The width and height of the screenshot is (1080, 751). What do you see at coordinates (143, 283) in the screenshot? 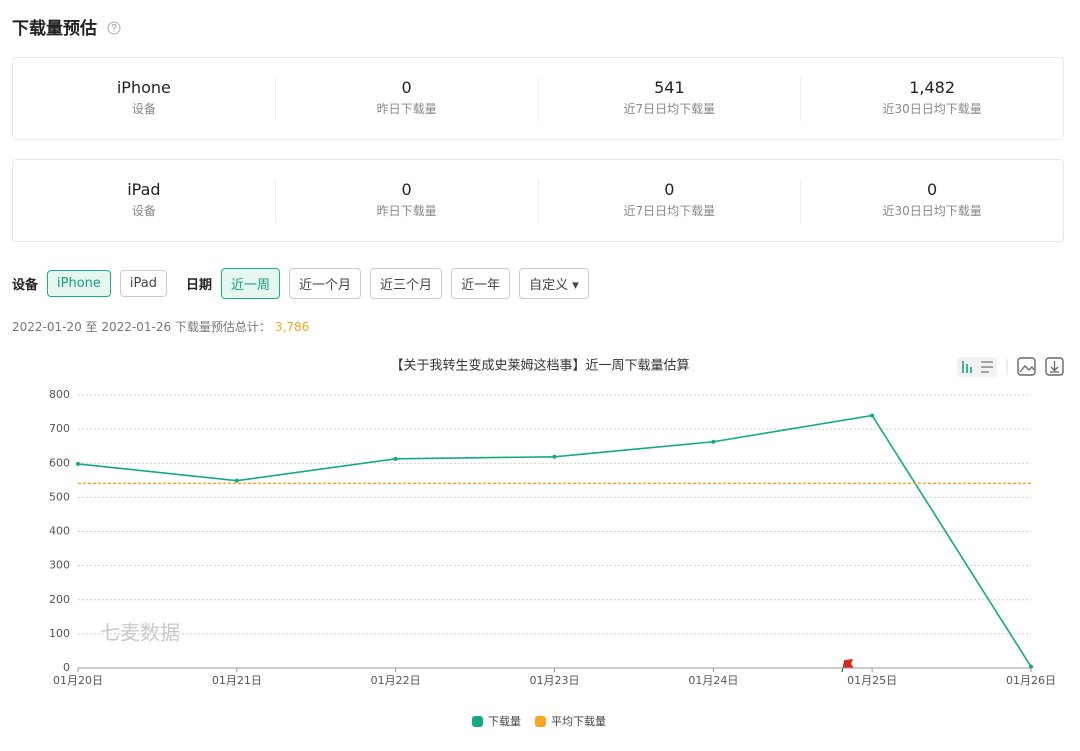
I see `device-button: iPad` at bounding box center [143, 283].